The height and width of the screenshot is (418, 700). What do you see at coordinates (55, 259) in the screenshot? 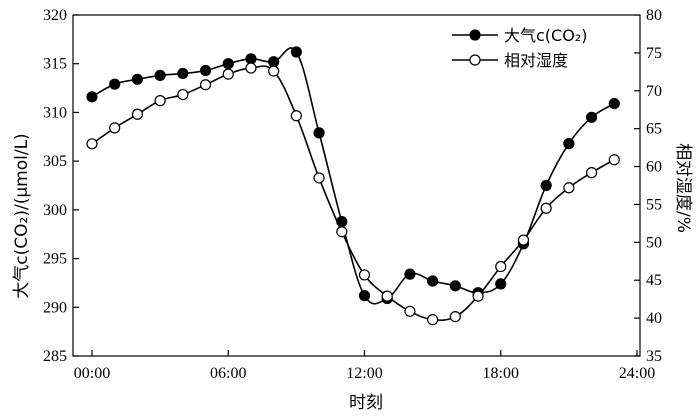
I see `left-tick-label: 295` at bounding box center [55, 259].